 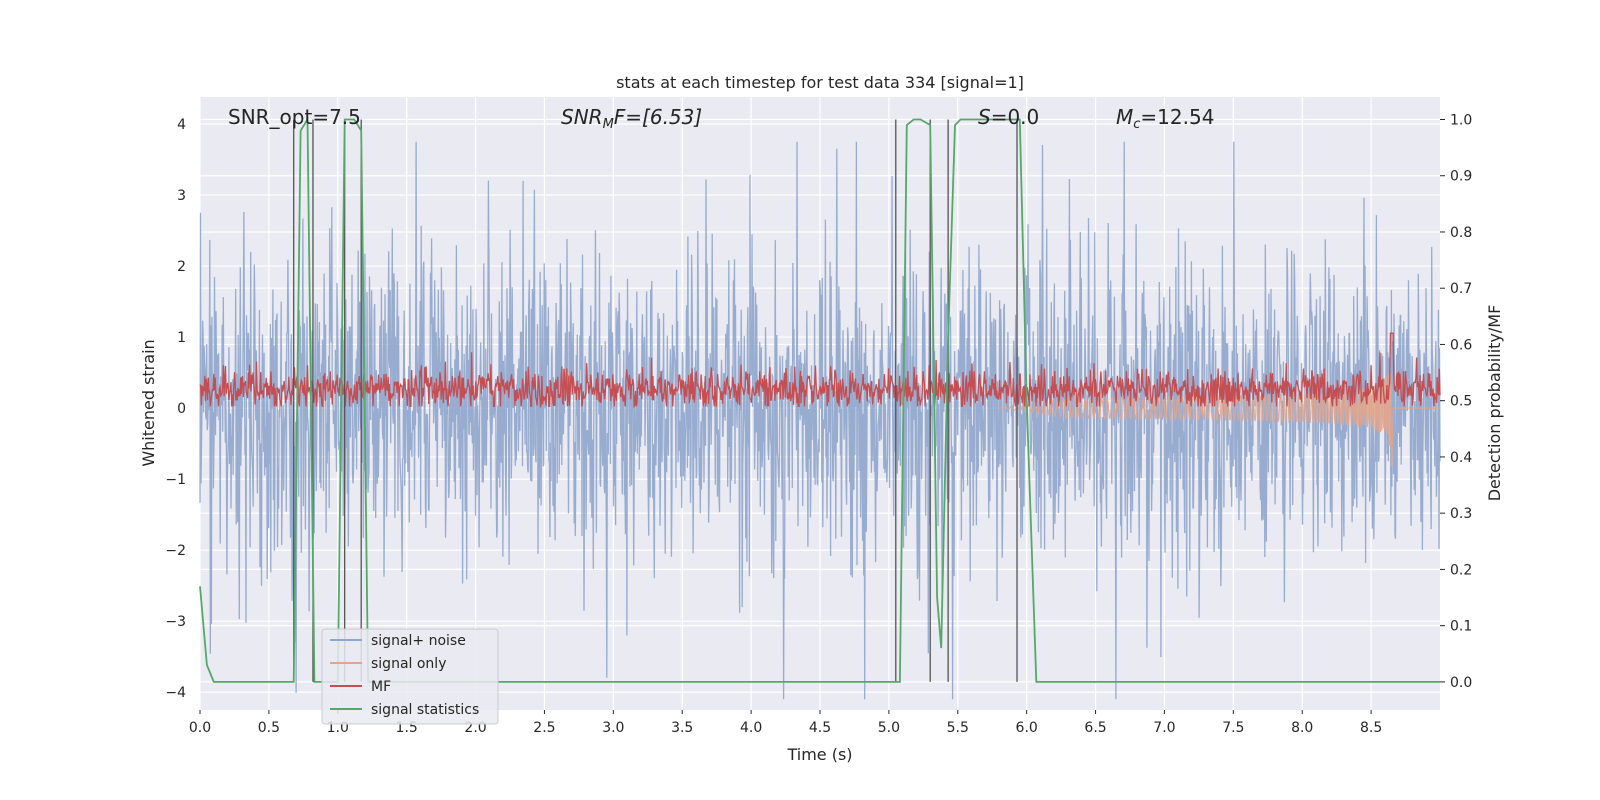 What do you see at coordinates (1461, 683) in the screenshot?
I see `y-right-tick-label: 0.0` at bounding box center [1461, 683].